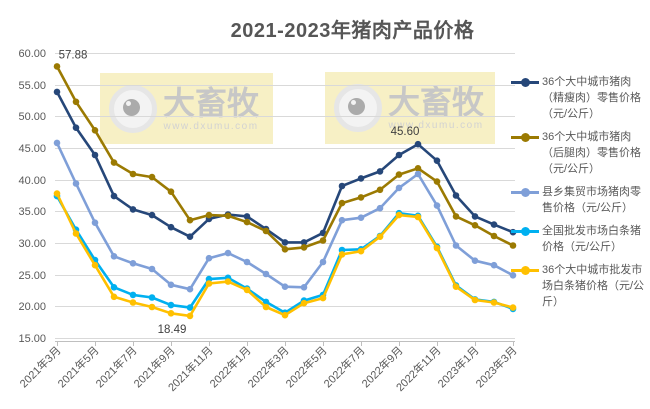  I want to click on legend-label: 全国批发市场白条猪价格（元/公斤）, so click(591, 239).